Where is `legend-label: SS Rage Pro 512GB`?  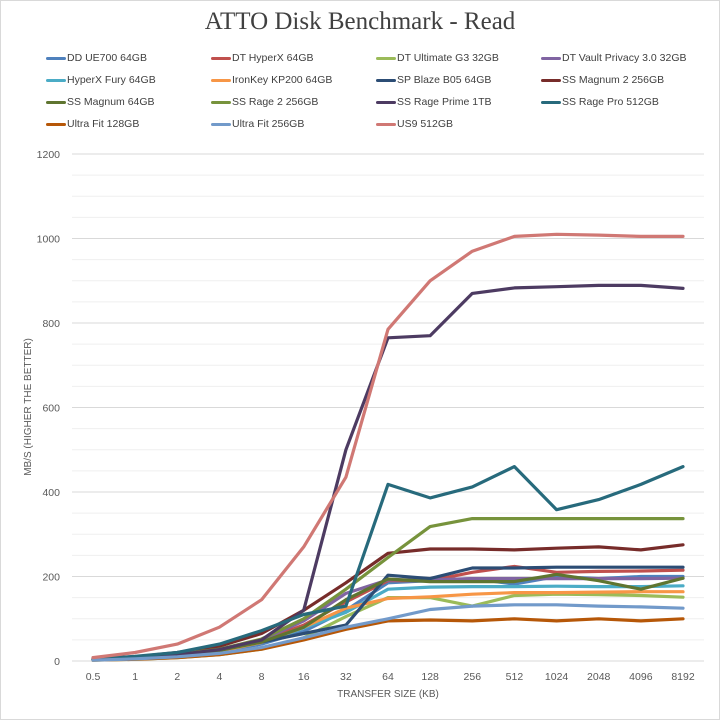
legend-label: SS Rage Pro 512GB is located at coordinates (610, 102).